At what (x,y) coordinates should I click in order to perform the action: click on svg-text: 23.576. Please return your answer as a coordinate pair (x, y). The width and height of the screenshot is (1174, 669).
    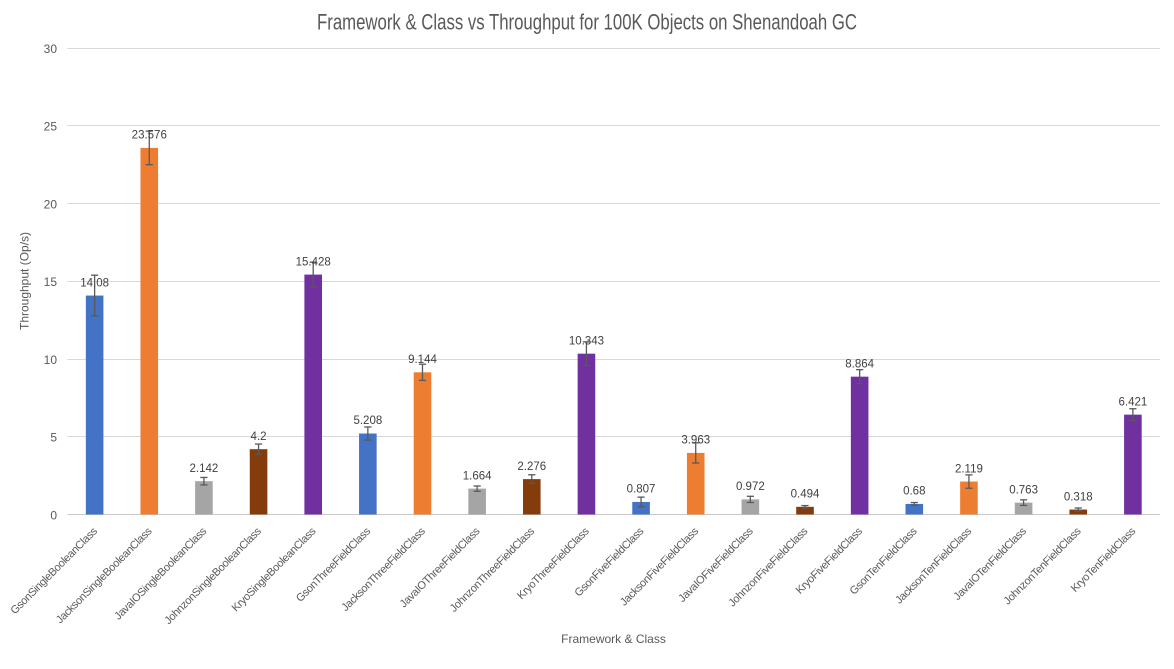
    Looking at the image, I should click on (149, 136).